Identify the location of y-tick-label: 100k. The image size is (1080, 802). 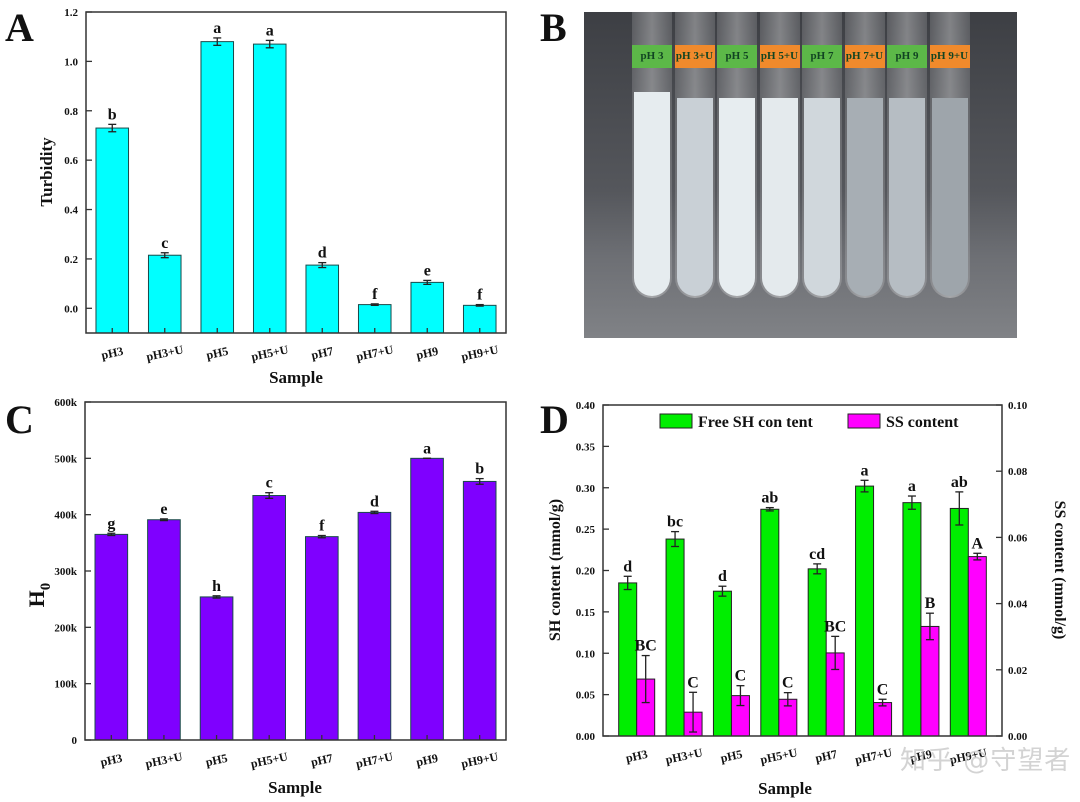
(66, 685).